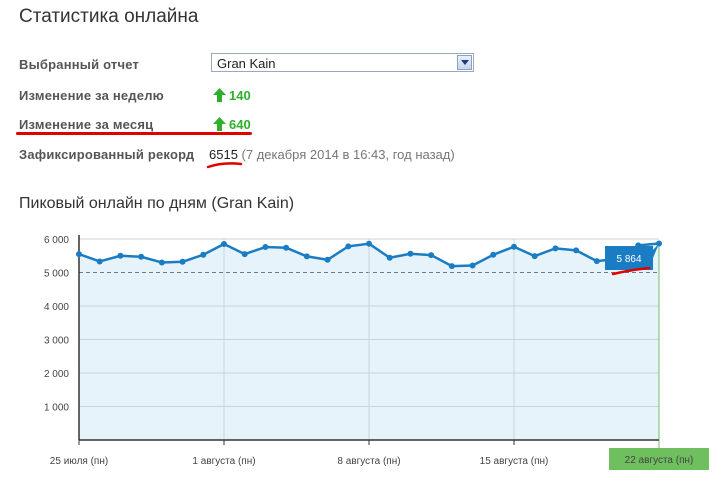 This screenshot has height=484, width=724. What do you see at coordinates (368, 461) in the screenshot?
I see `x-tick-label: 8 августа (пн)` at bounding box center [368, 461].